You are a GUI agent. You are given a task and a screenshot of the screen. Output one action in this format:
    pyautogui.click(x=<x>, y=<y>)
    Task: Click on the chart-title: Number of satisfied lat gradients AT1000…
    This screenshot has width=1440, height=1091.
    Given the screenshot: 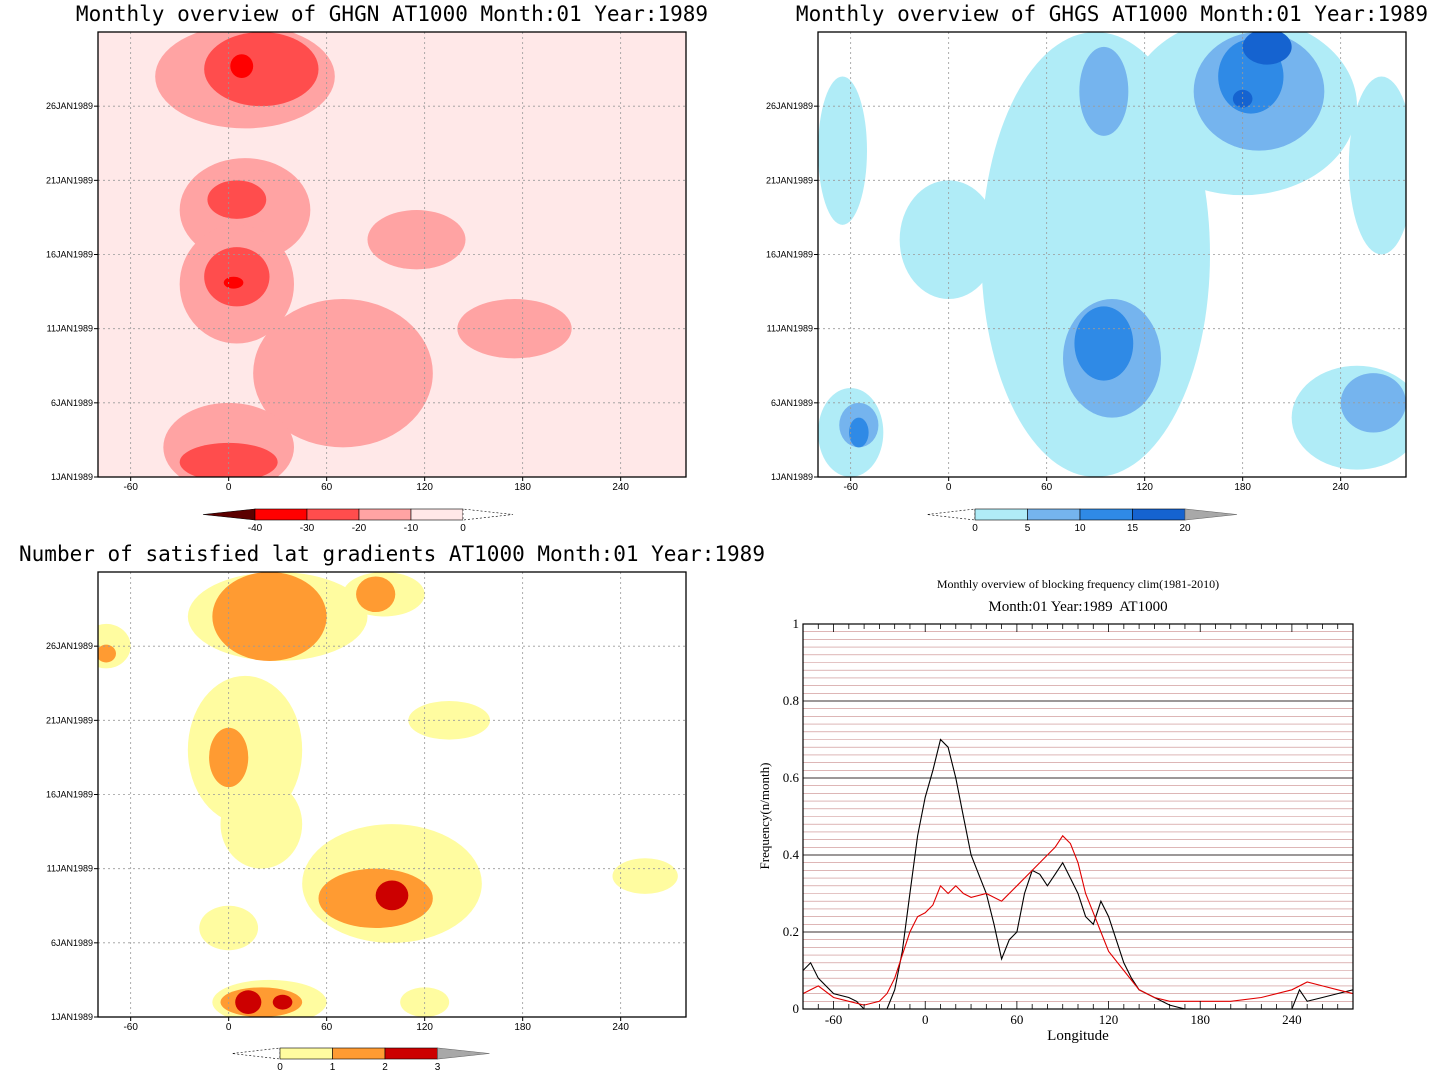 What is the action you would take?
    pyautogui.click(x=392, y=554)
    